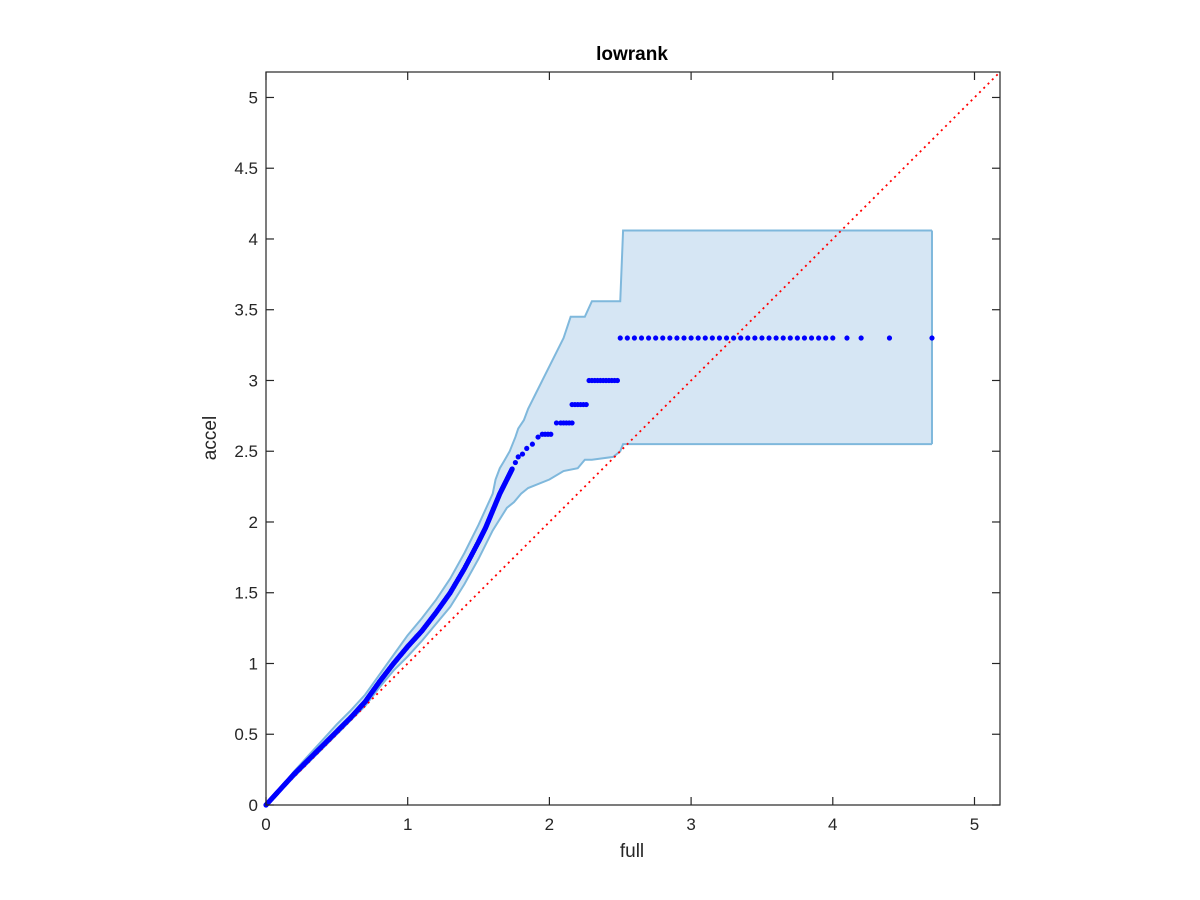 Image resolution: width=1200 pixels, height=900 pixels. What do you see at coordinates (549, 824) in the screenshot?
I see `x-tick-label: 2` at bounding box center [549, 824].